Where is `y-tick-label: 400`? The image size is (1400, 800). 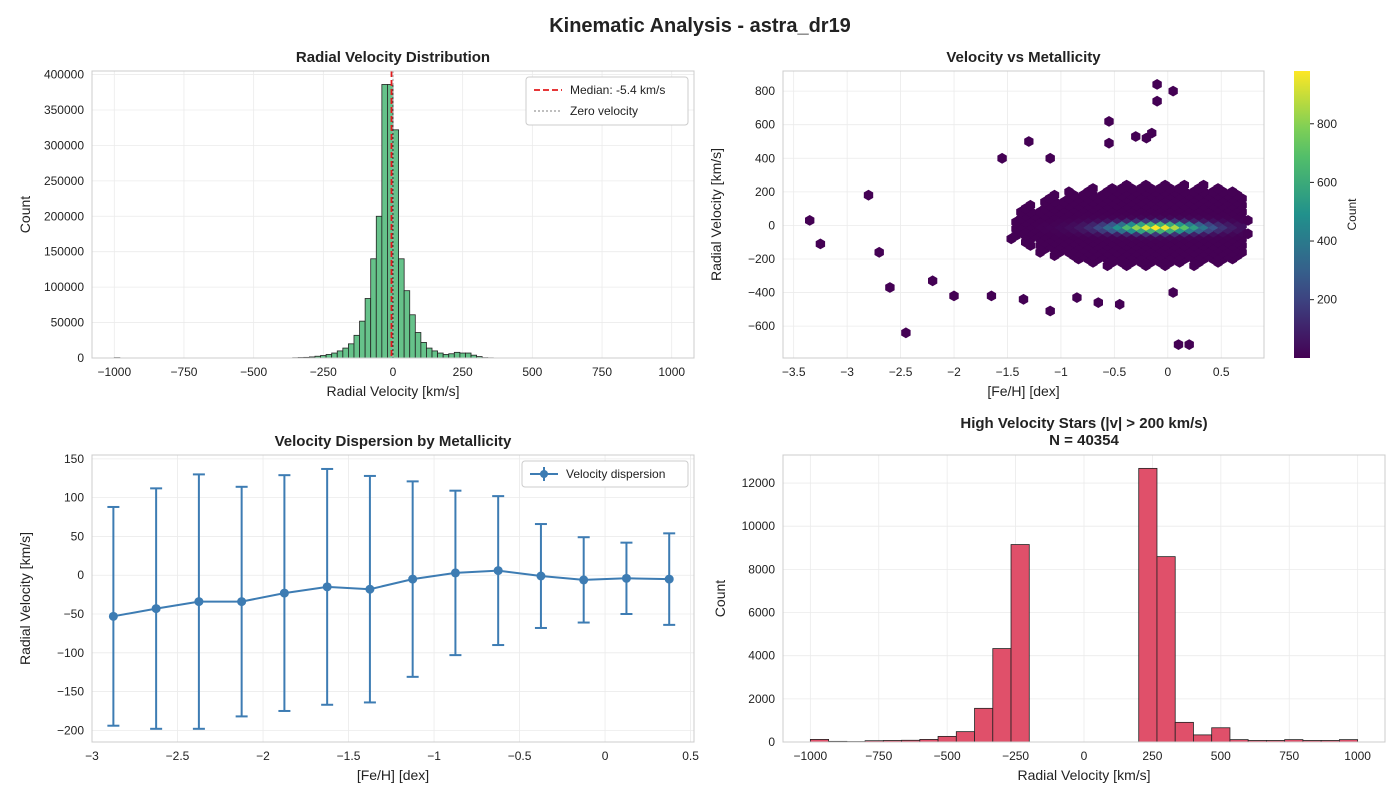 y-tick-label: 400 is located at coordinates (765, 158).